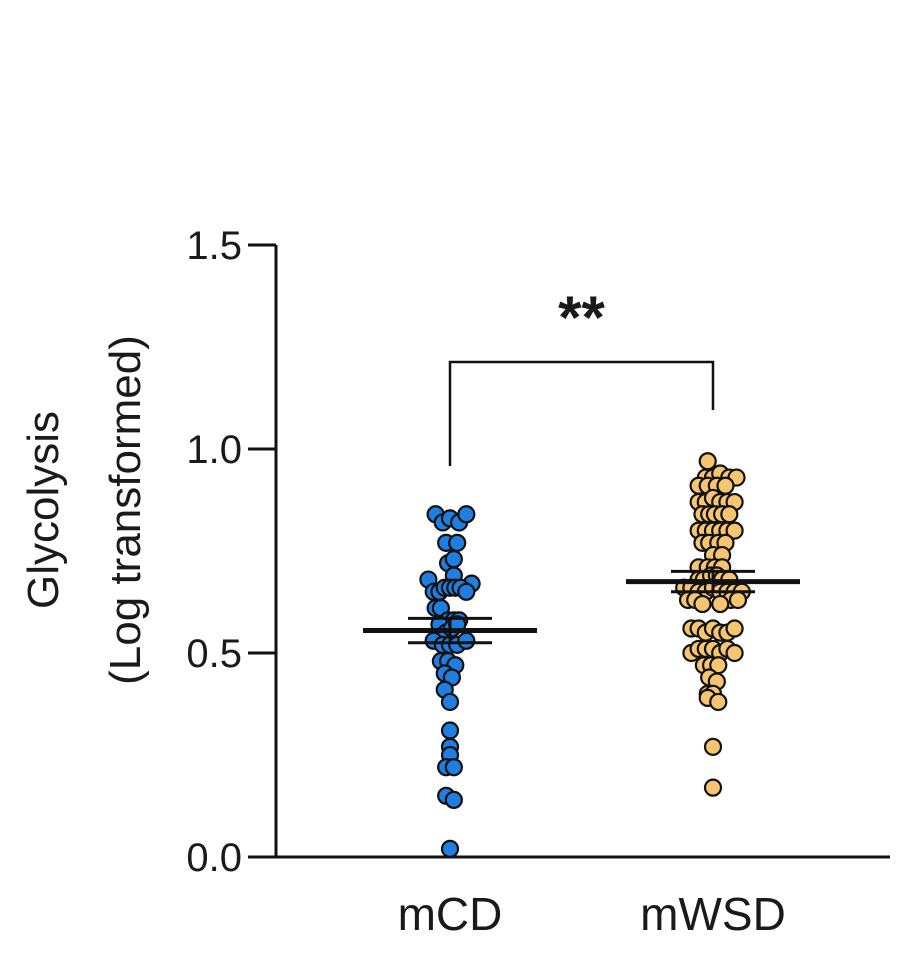  What do you see at coordinates (214, 654) in the screenshot?
I see `y-tick-label: 0.5` at bounding box center [214, 654].